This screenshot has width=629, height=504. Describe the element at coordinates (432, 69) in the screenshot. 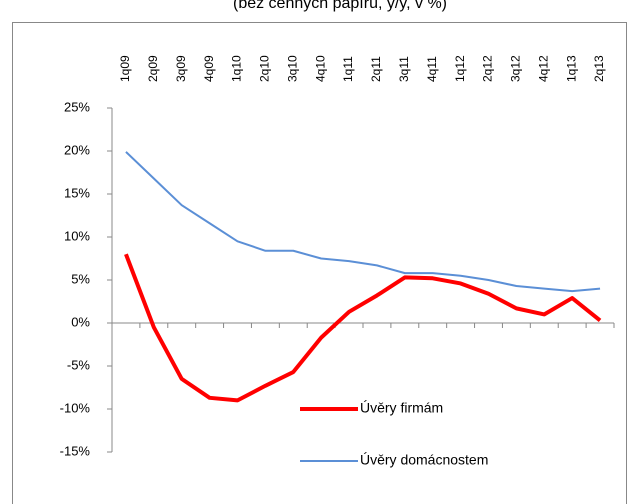

I see `x-tick-label: 4q11` at that location.